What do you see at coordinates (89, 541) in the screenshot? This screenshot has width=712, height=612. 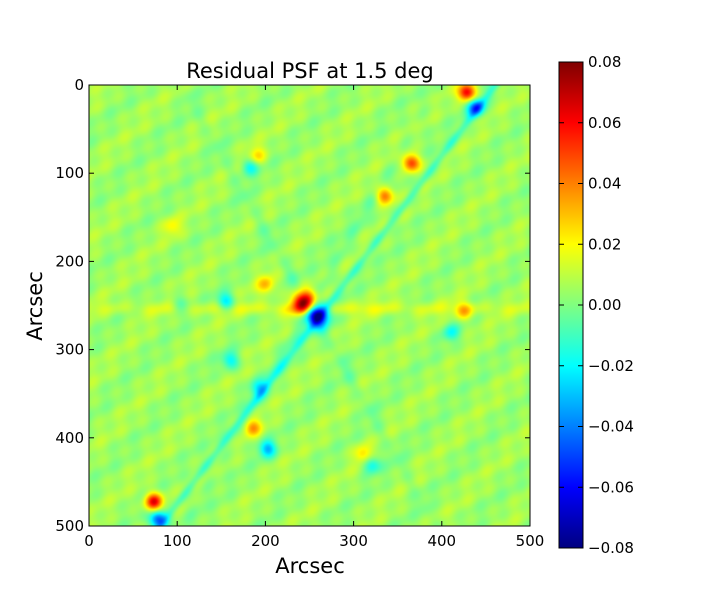 I see `x-tick-label: 0` at bounding box center [89, 541].